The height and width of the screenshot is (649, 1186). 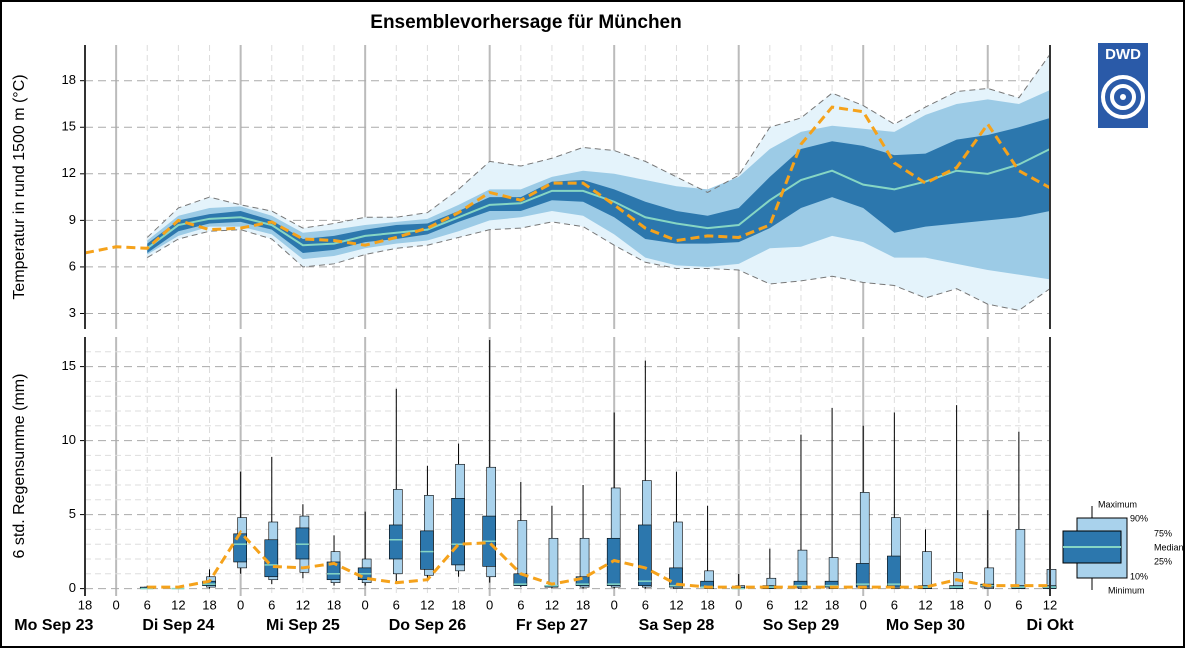 I want to click on legend-label: 10%, so click(x=1139, y=576).